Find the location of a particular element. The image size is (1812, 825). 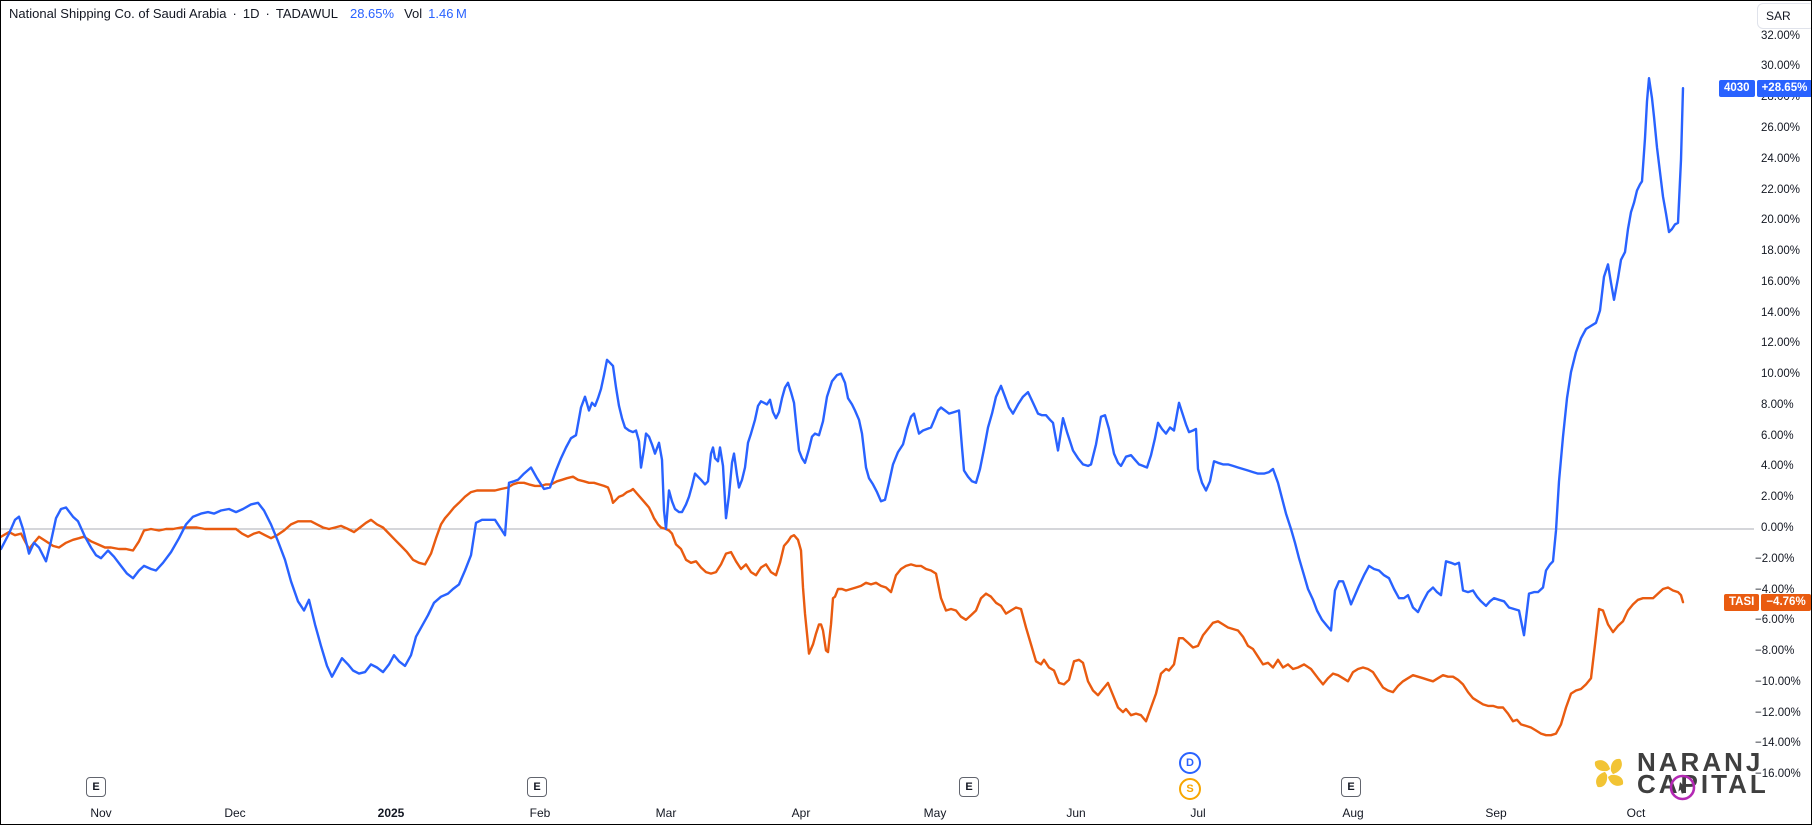

x-axis-month-label: Nov is located at coordinates (101, 813).